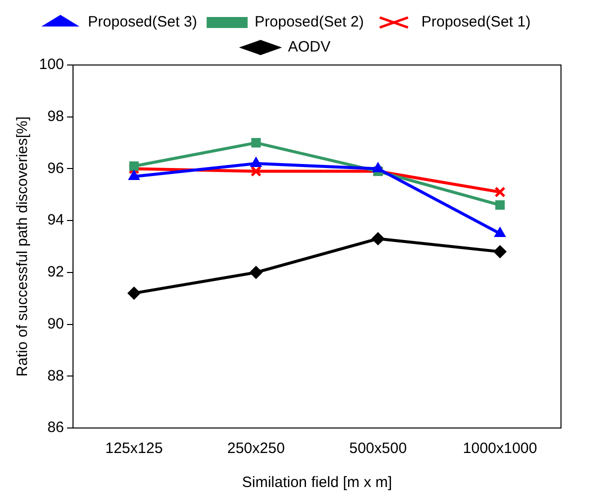 The height and width of the screenshot is (501, 591). Describe the element at coordinates (23, 246) in the screenshot. I see `y-axis-title: Ratio of successful path discoveries[%]` at that location.